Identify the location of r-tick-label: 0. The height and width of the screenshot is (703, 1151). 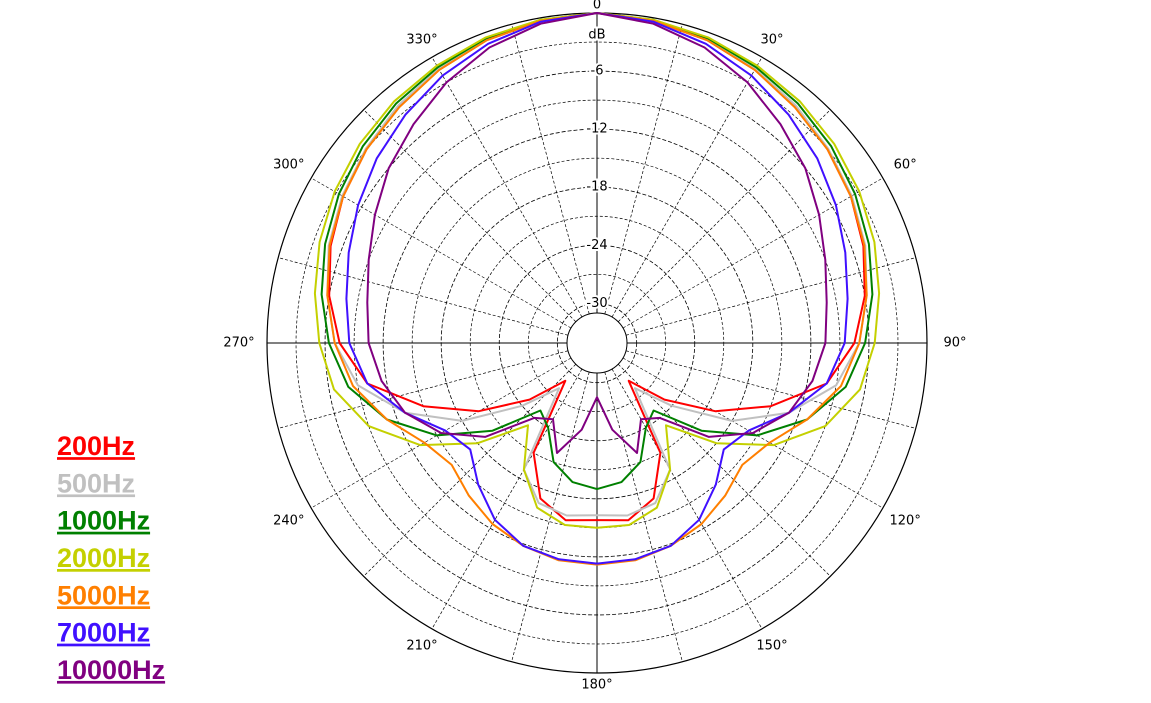
(597, 6).